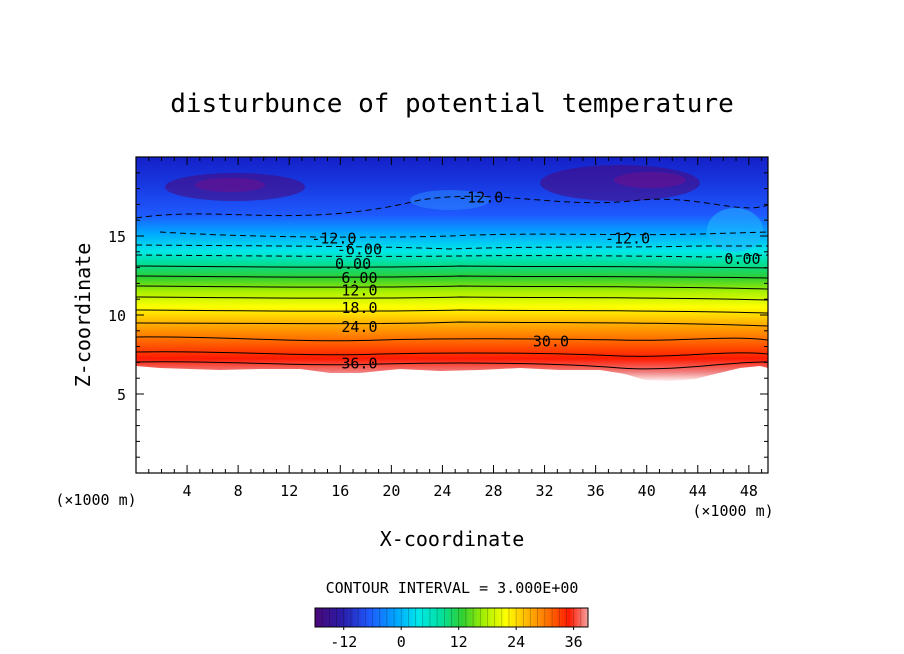 The width and height of the screenshot is (904, 654). Describe the element at coordinates (442, 491) in the screenshot. I see `x-tick-label: 24` at that location.